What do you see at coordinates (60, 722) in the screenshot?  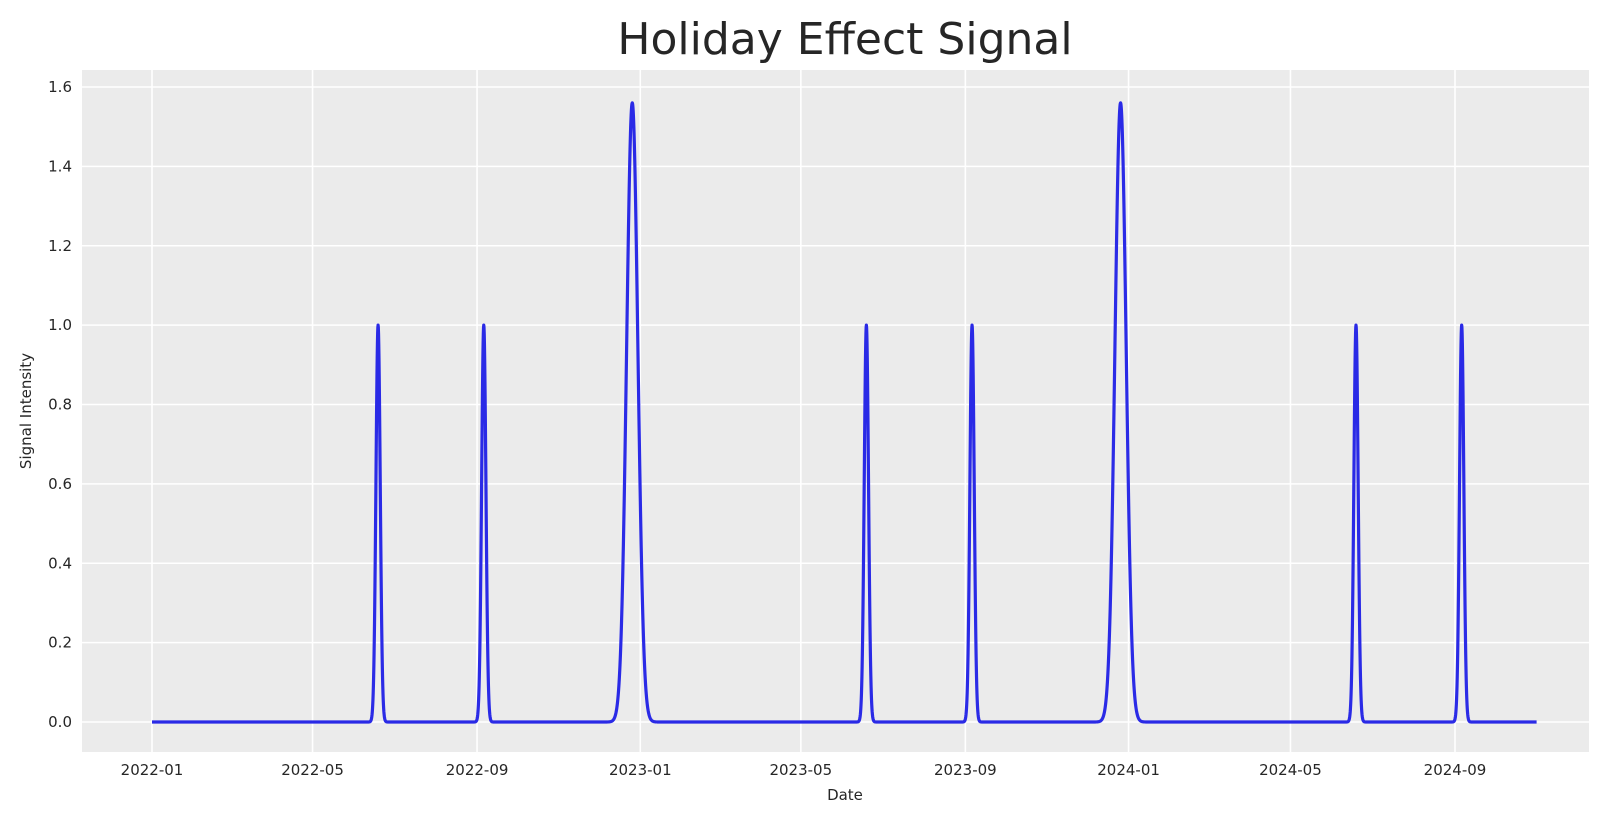 I see `y-tick-label: 0.0` at bounding box center [60, 722].